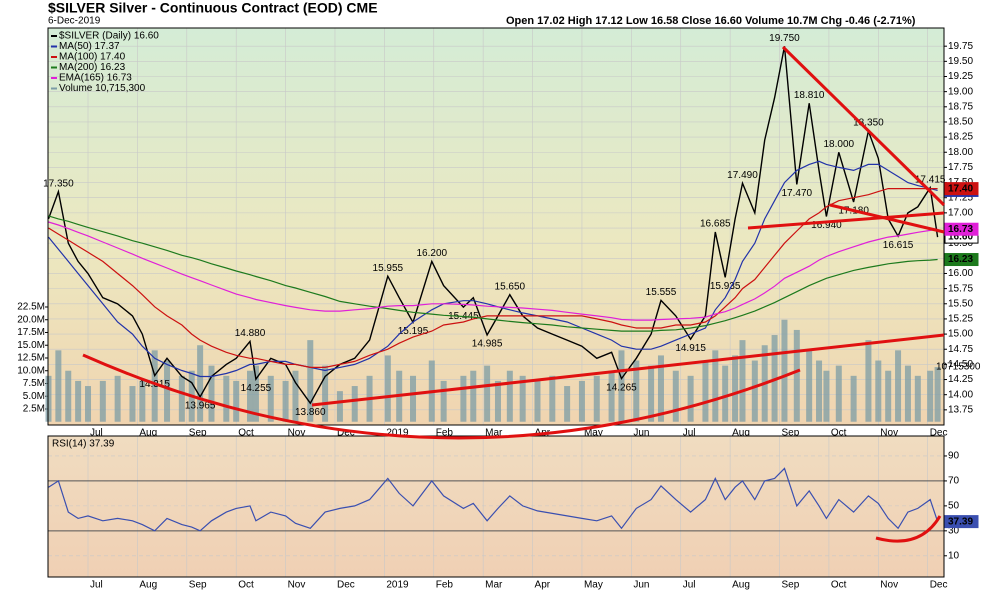 Image resolution: width=990 pixels, height=596 pixels. I want to click on value-label: 18.350, so click(868, 123).